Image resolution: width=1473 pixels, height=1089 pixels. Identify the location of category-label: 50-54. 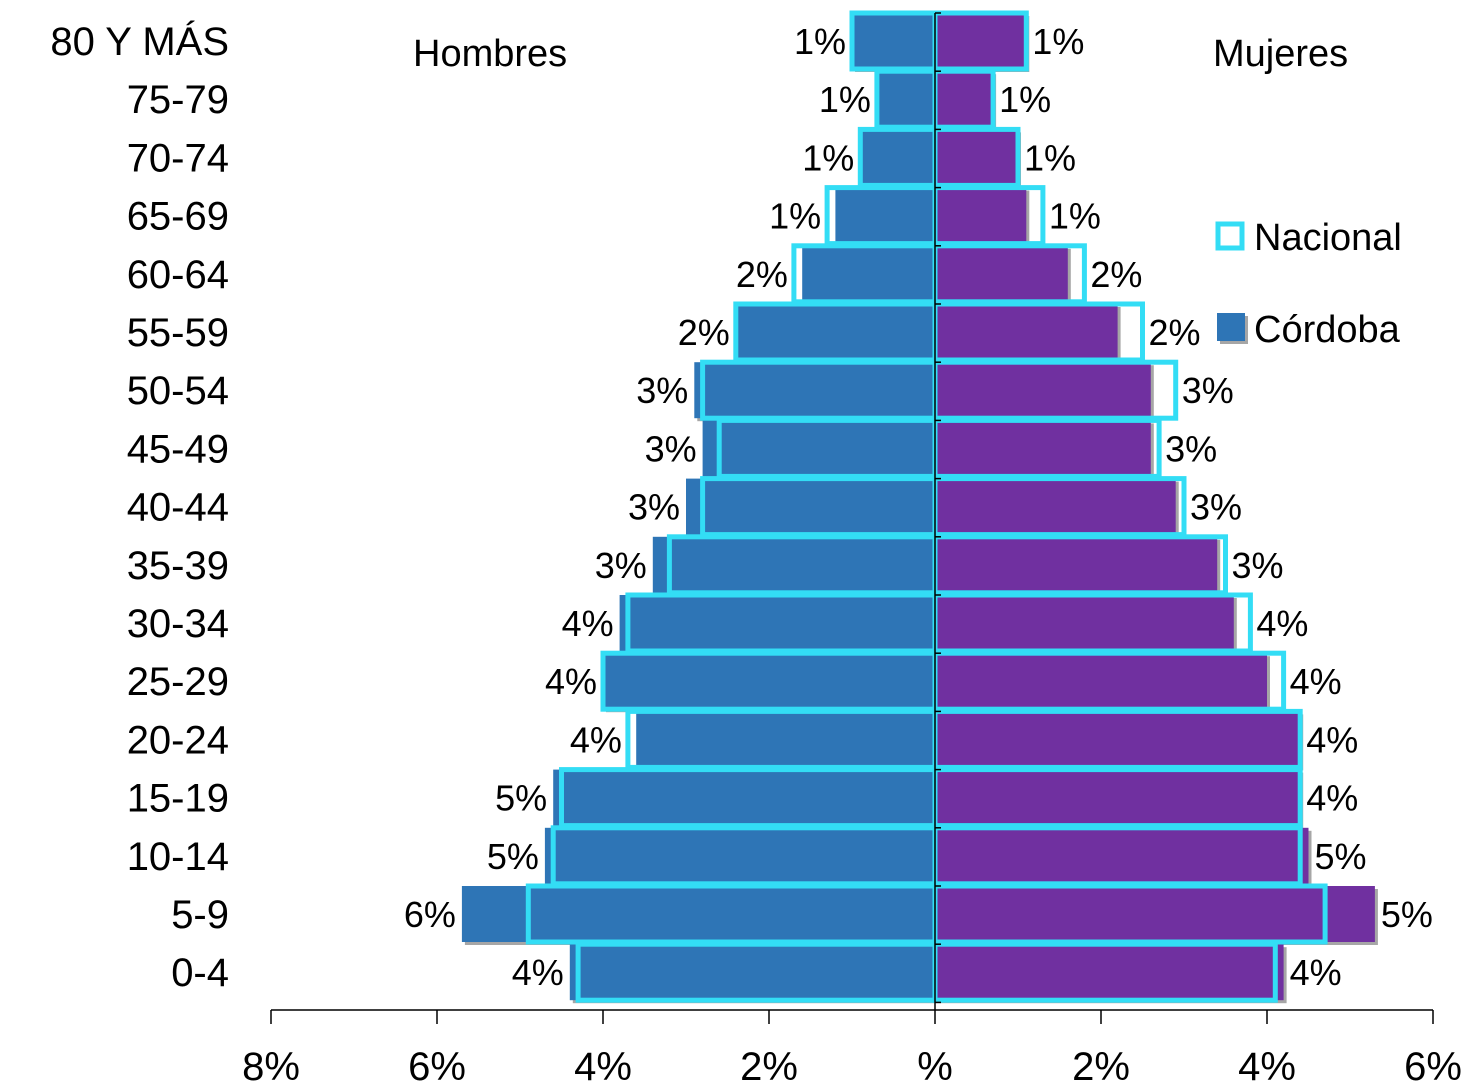
(178, 391).